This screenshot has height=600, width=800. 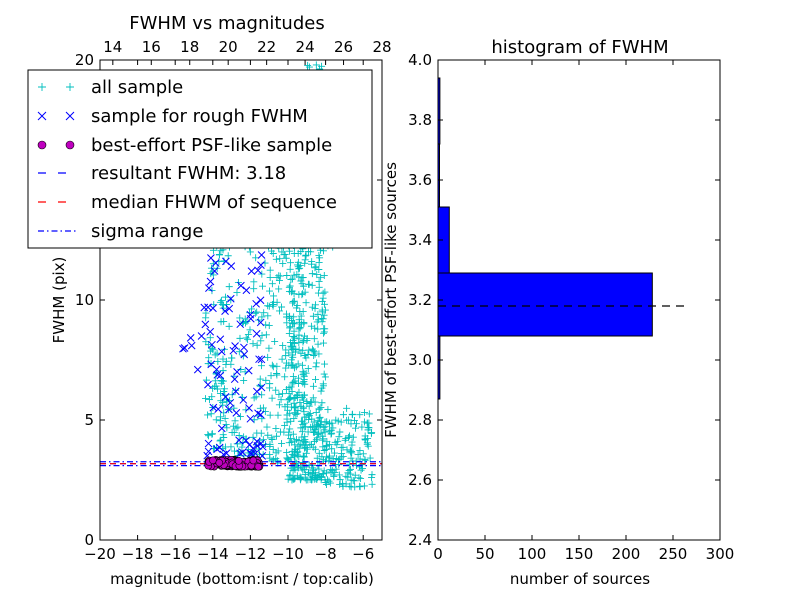 I want to click on legend-label-sigma-range: sigma range, so click(x=147, y=231).